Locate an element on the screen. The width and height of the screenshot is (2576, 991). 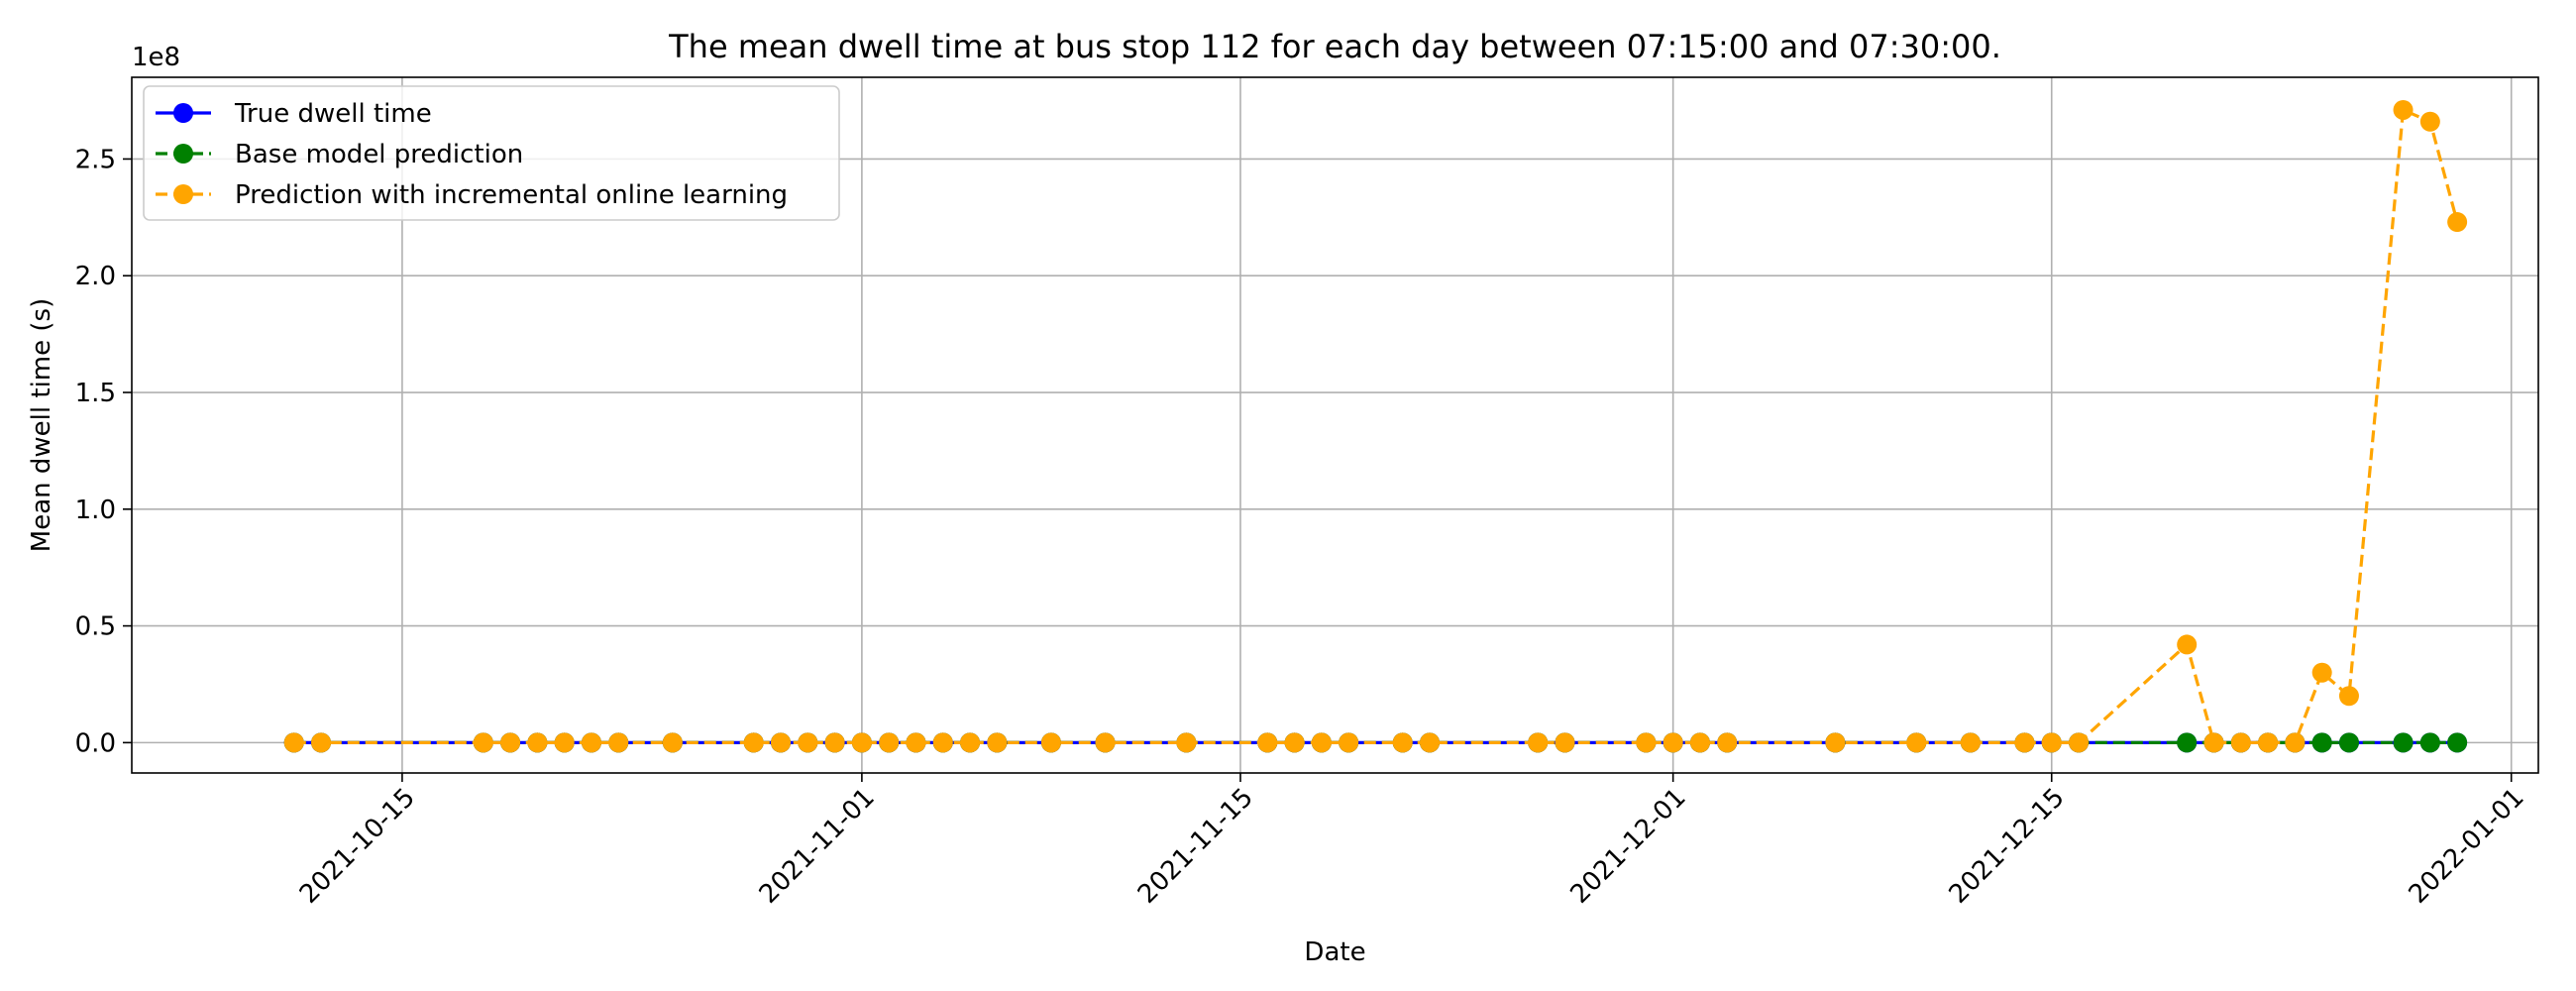
x-tick-label: 2021-12-15 is located at coordinates (2008, 846).